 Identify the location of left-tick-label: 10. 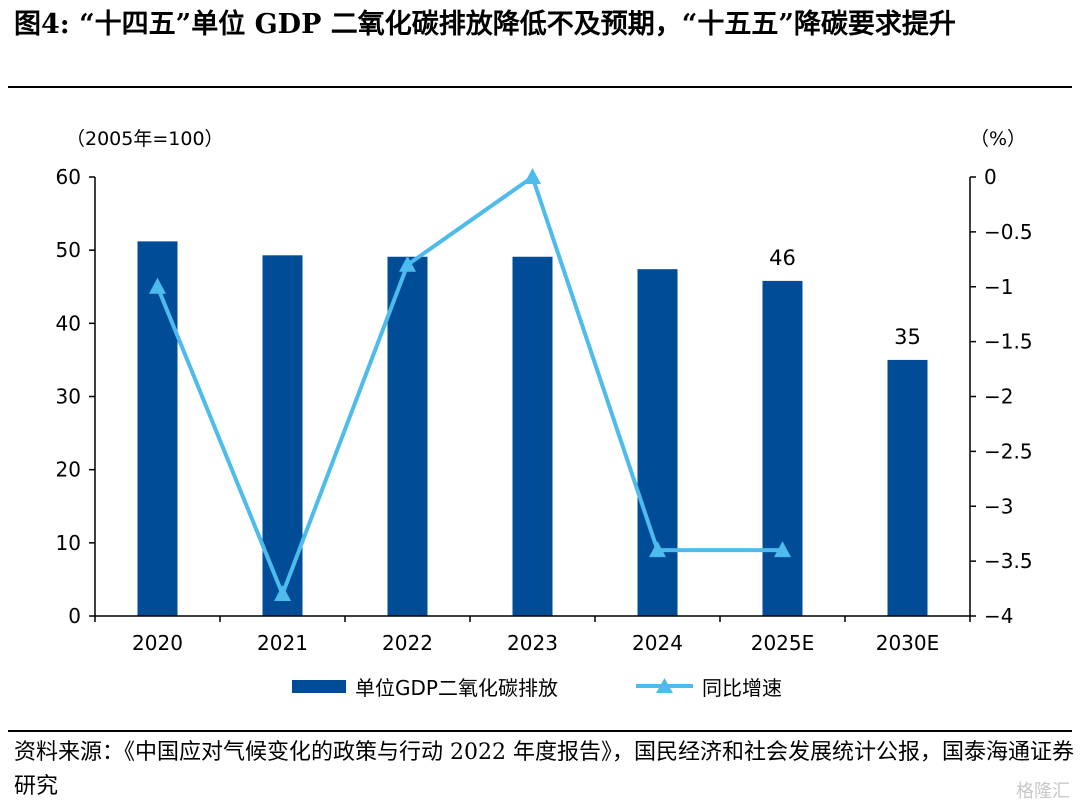
(68, 543).